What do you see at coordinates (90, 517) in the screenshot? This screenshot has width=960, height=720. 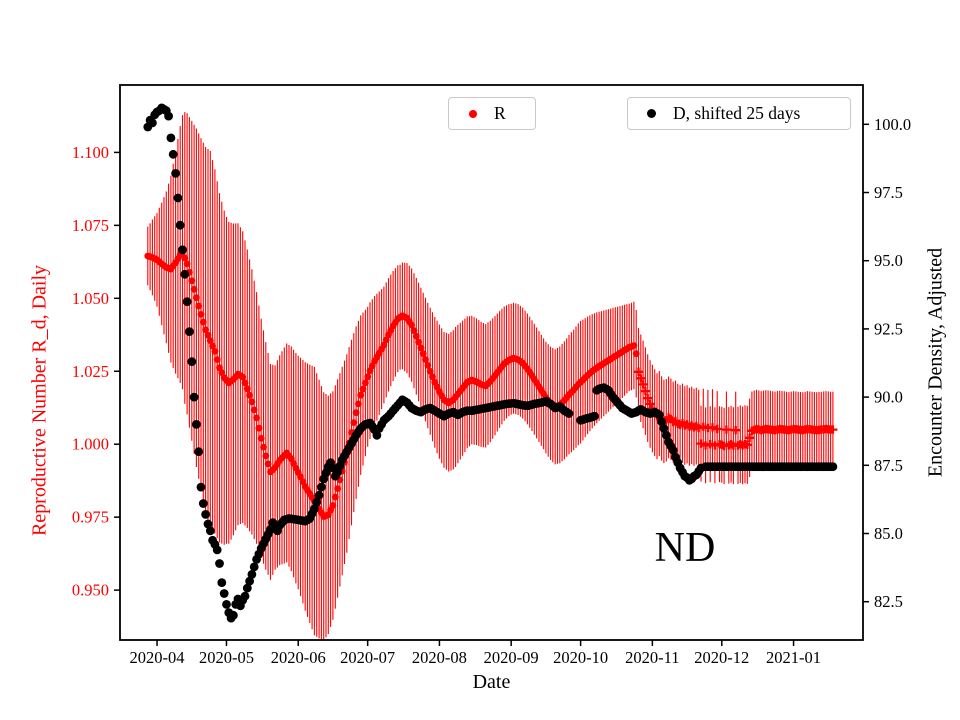 I see `y-left-tick-label: 0.975` at bounding box center [90, 517].